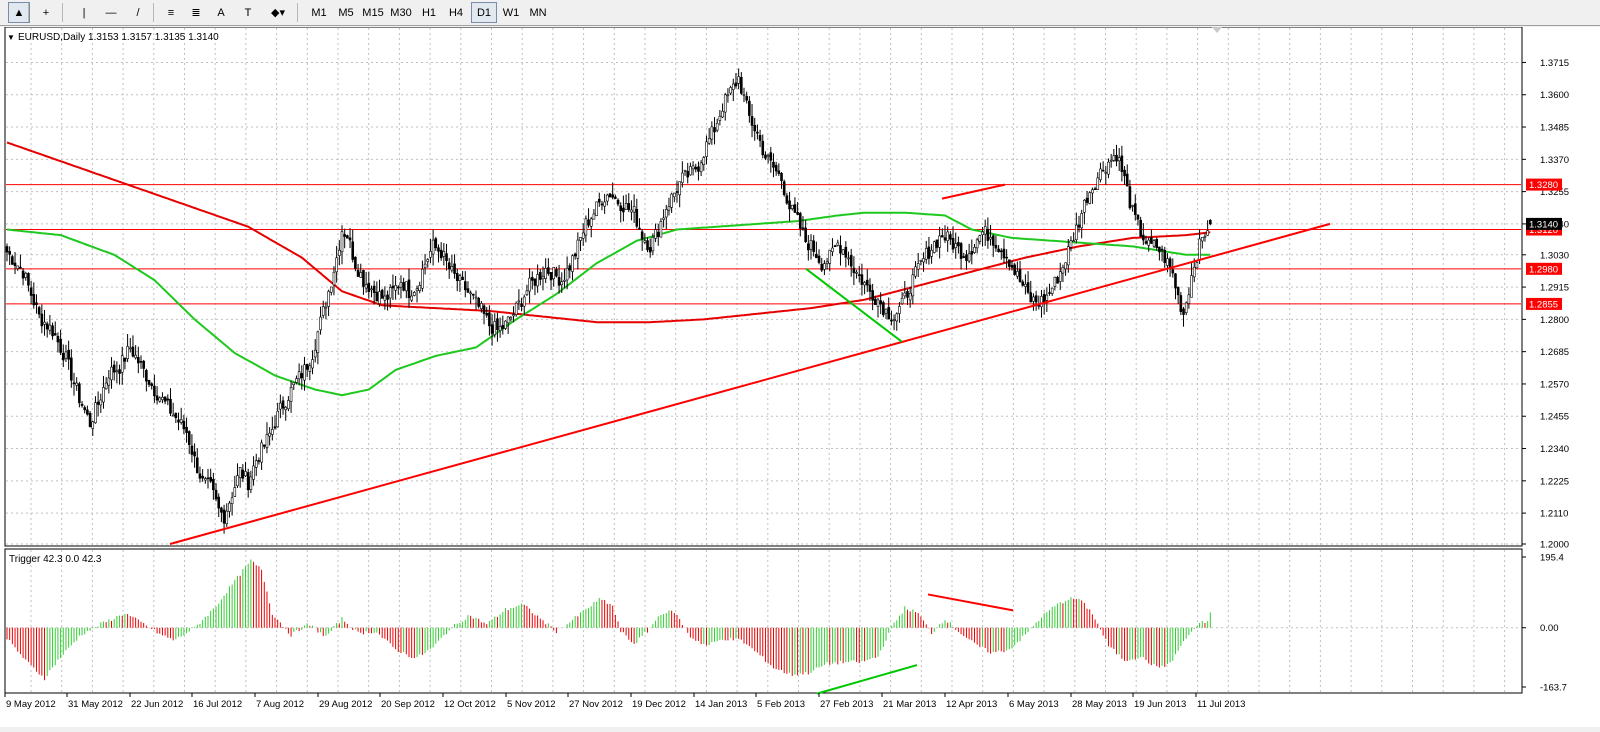  What do you see at coordinates (111, 12) in the screenshot?
I see `horizontal-line-icon: —` at bounding box center [111, 12].